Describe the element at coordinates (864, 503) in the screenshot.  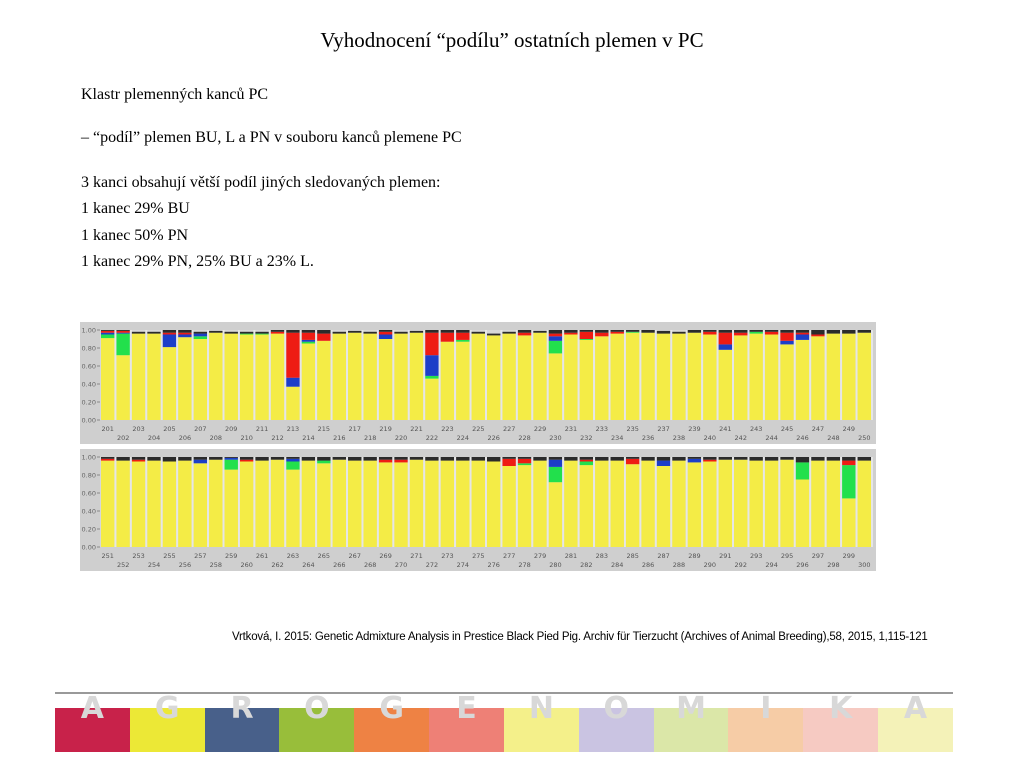
I see `bar-segment-300-yellow` at that location.